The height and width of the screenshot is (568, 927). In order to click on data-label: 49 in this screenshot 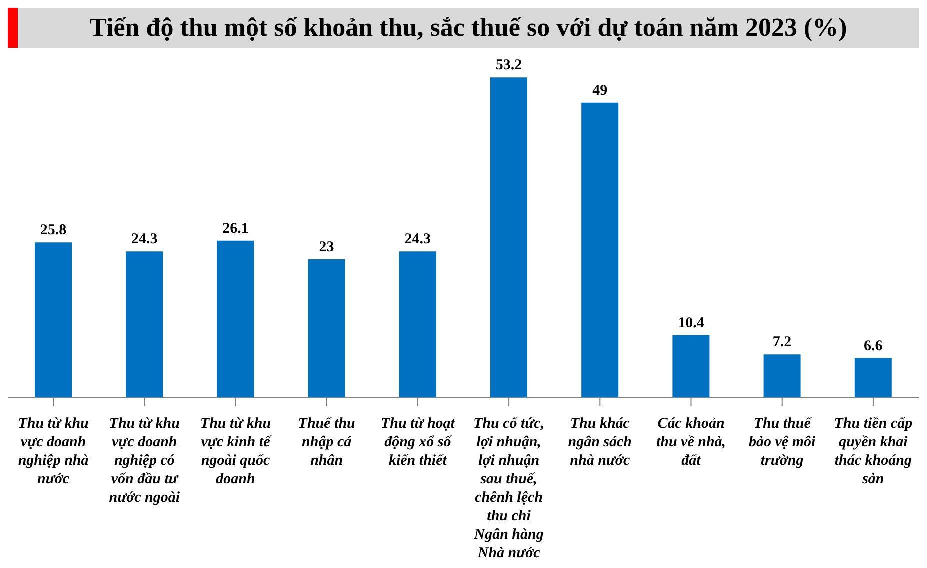, I will do `click(600, 90)`.